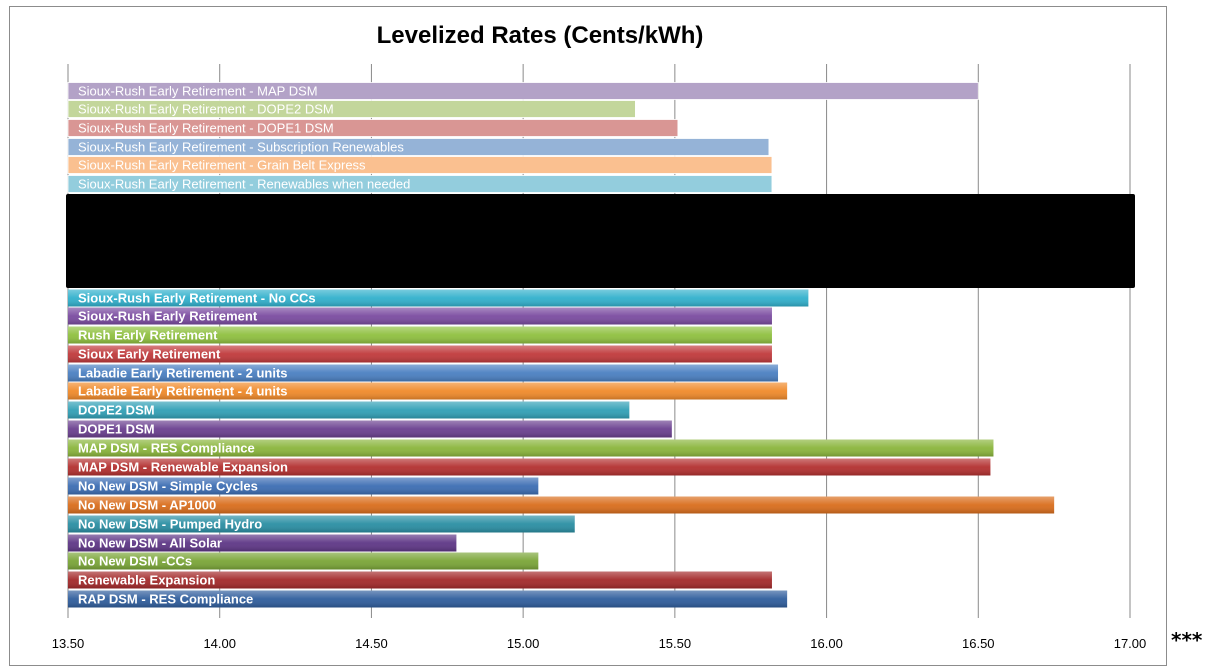  What do you see at coordinates (206, 109) in the screenshot?
I see `bar-label: Sioux-Rush Early Retirement - DOPE2 DSM` at bounding box center [206, 109].